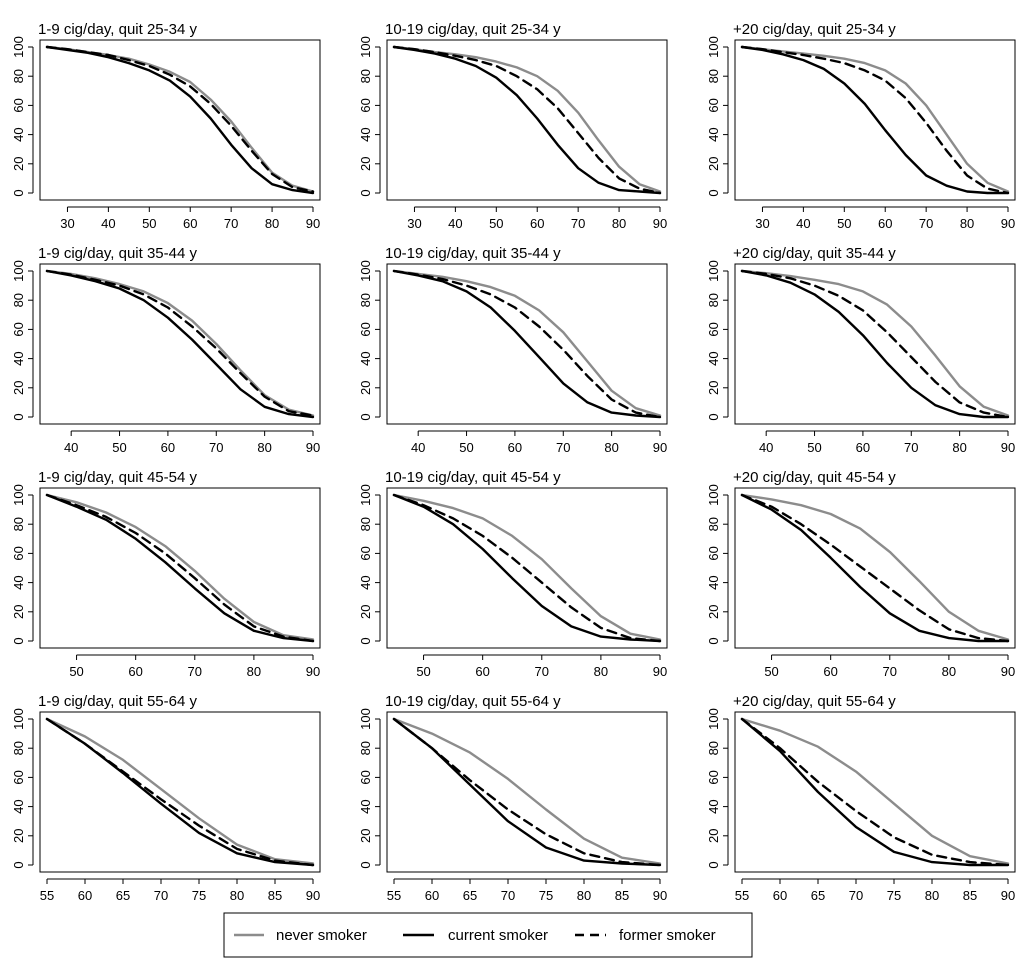  Describe the element at coordinates (117, 29) in the screenshot. I see `panel-title: 1-9 cig/day, quit 25-34 y` at that location.